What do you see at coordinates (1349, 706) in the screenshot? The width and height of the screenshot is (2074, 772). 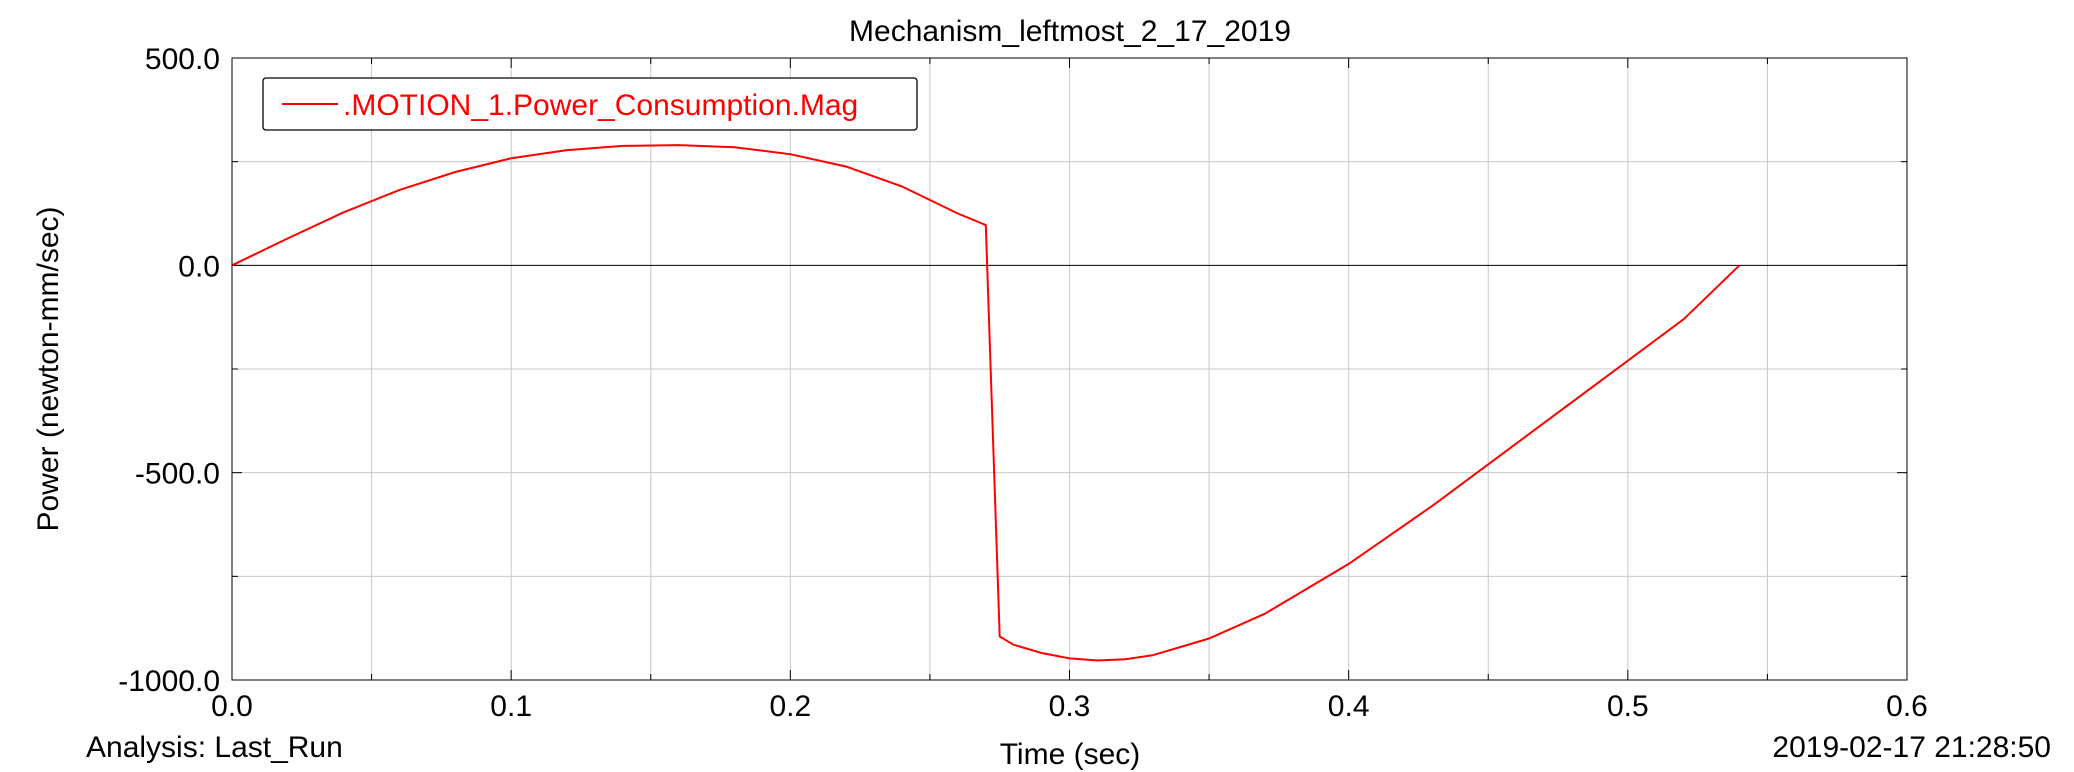 I see `x-tick-label: 0.4` at bounding box center [1349, 706].